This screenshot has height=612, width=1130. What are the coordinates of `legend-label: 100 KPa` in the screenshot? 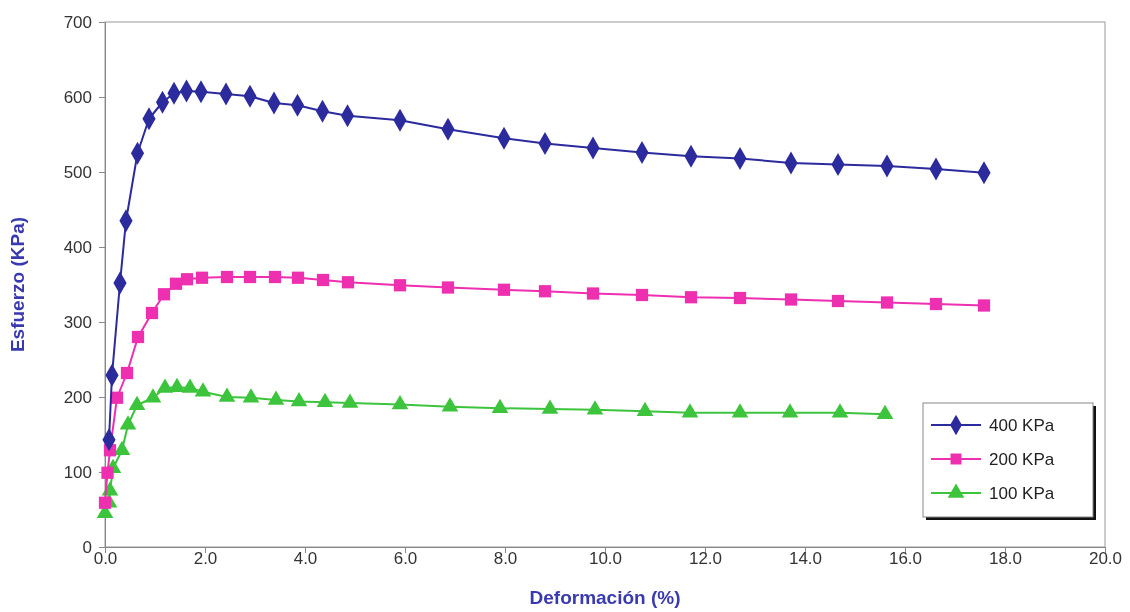 It's located at (1022, 493).